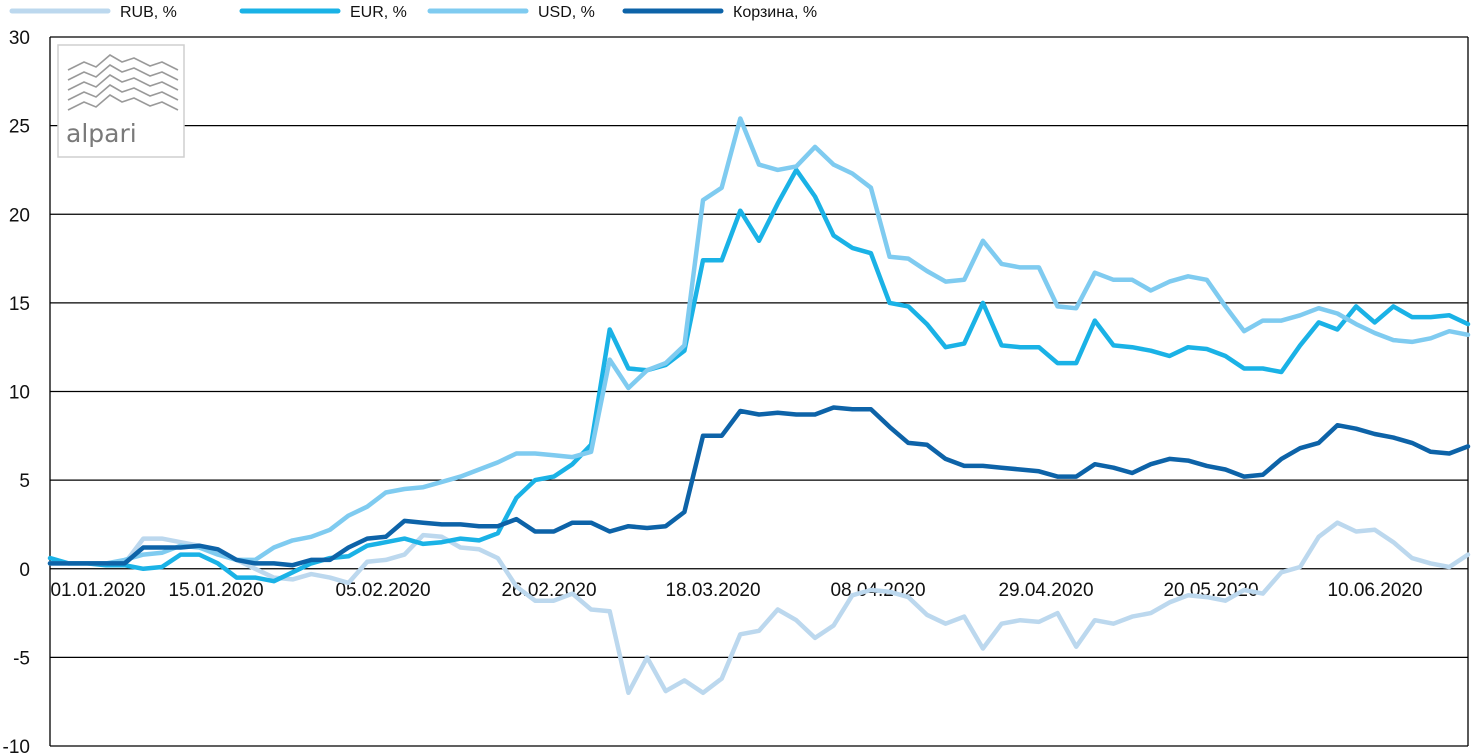 The height and width of the screenshot is (755, 1475). I want to click on legend-label-2: USD, %, so click(566, 12).